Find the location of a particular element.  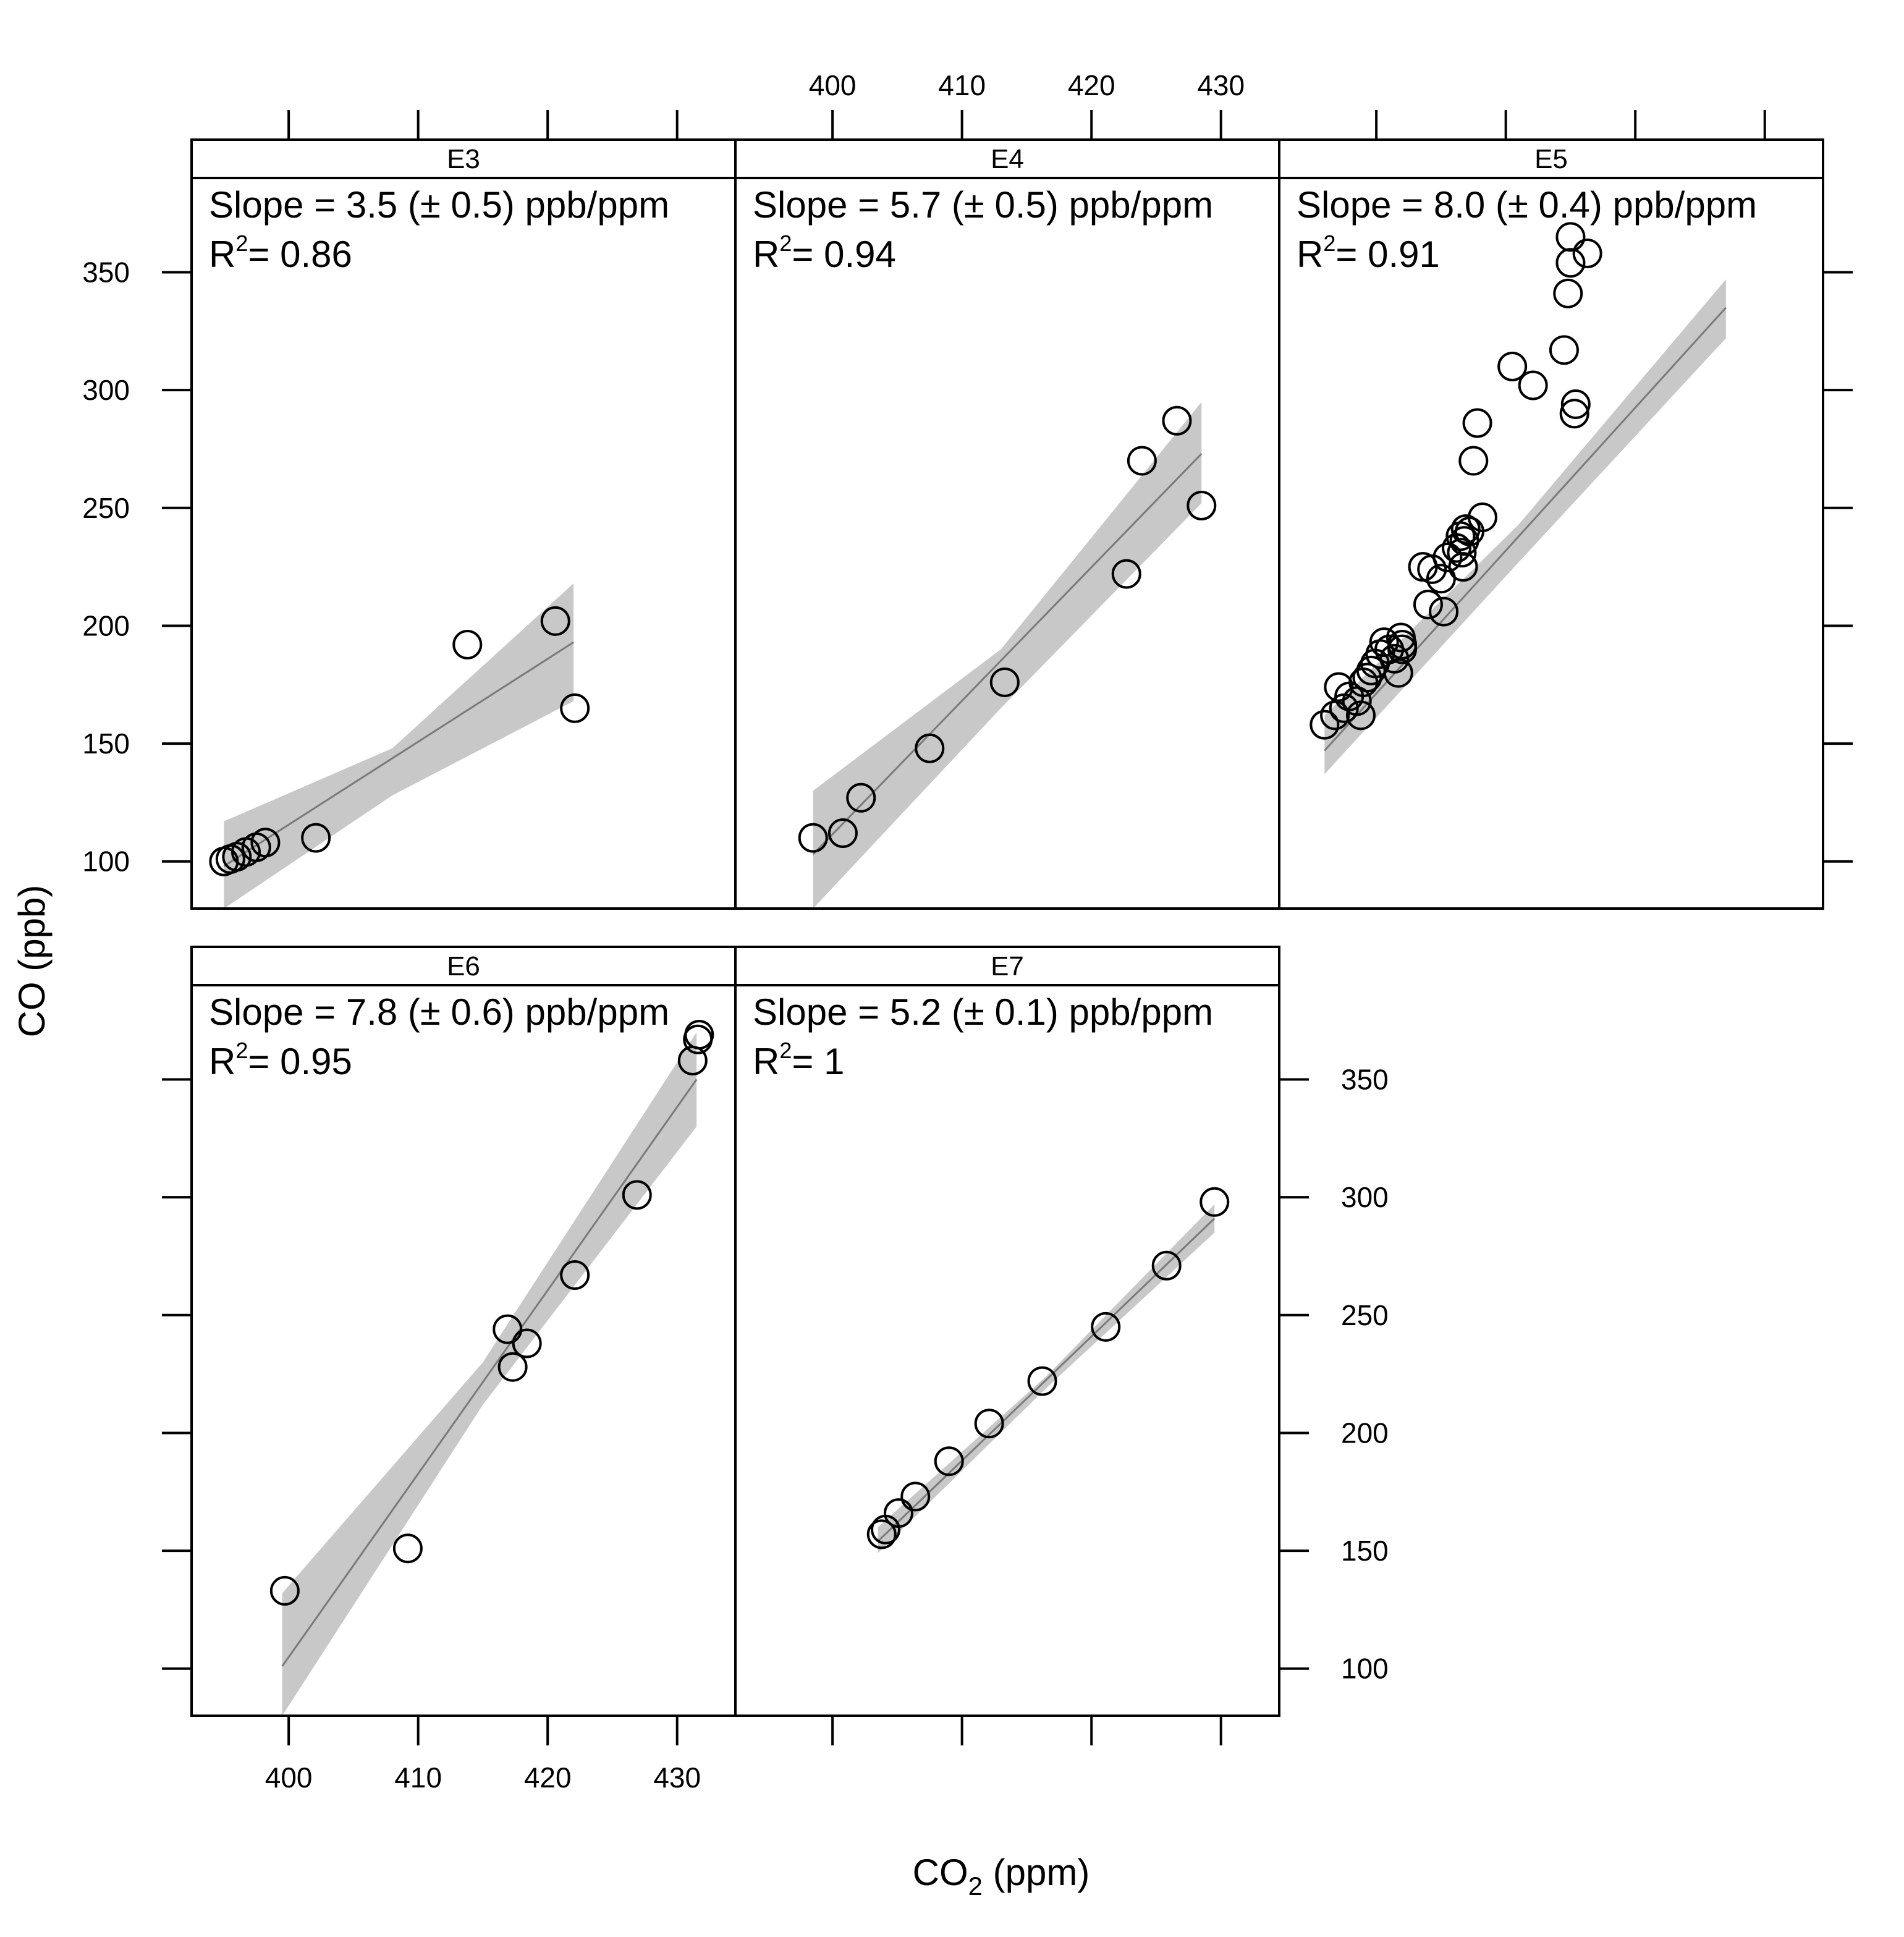

x-axis-title: CO2 (ppm) is located at coordinates (1002, 1876).